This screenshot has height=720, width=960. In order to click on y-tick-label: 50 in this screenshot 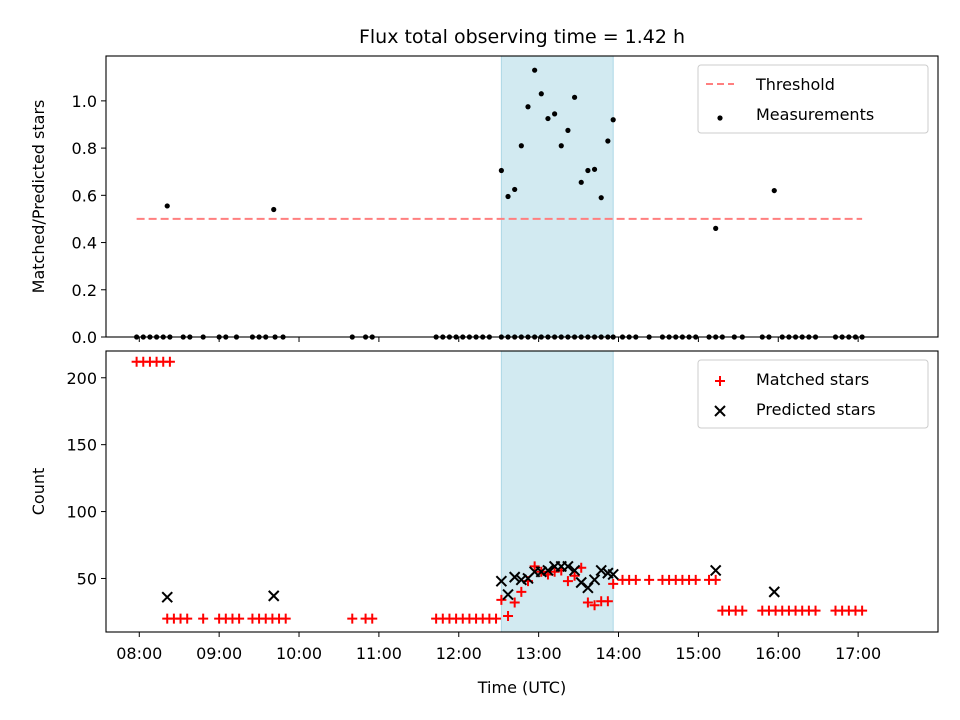, I will do `click(87, 578)`.